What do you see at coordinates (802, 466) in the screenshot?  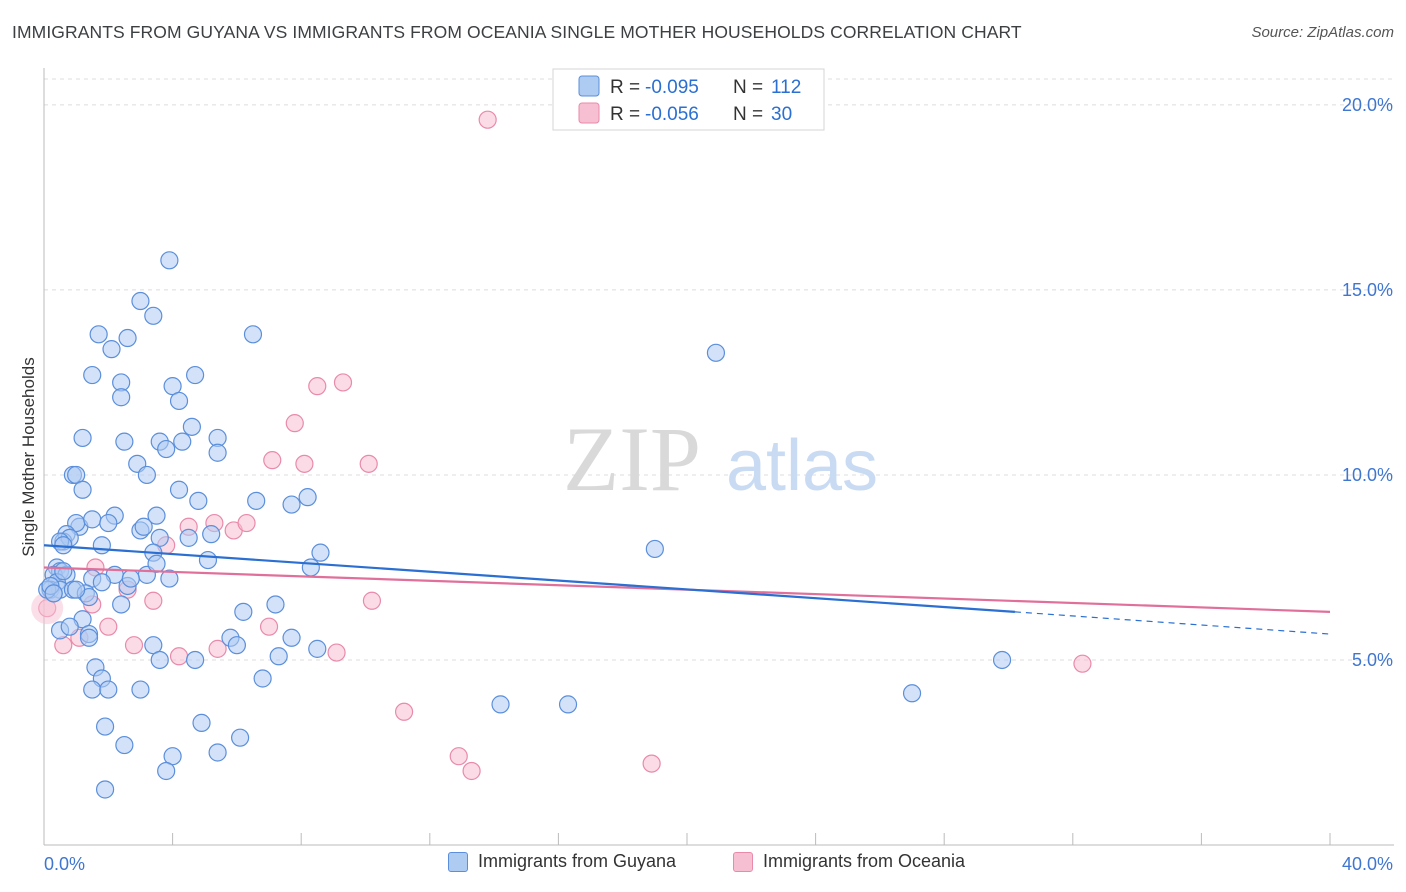 I see `watermark-atlas: atlas` at bounding box center [802, 466].